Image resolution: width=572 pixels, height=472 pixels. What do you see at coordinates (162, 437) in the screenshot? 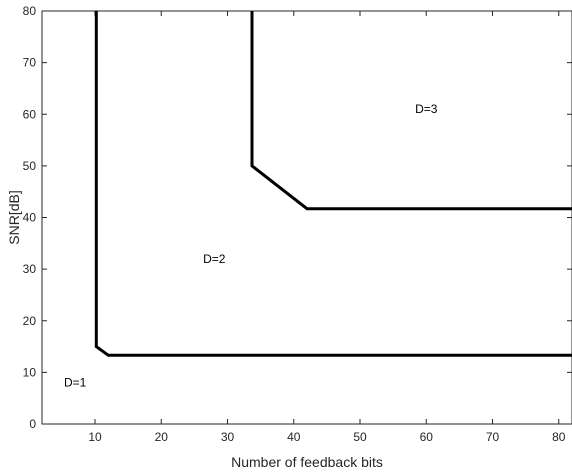
I see `x-tick-label: 20` at bounding box center [162, 437].